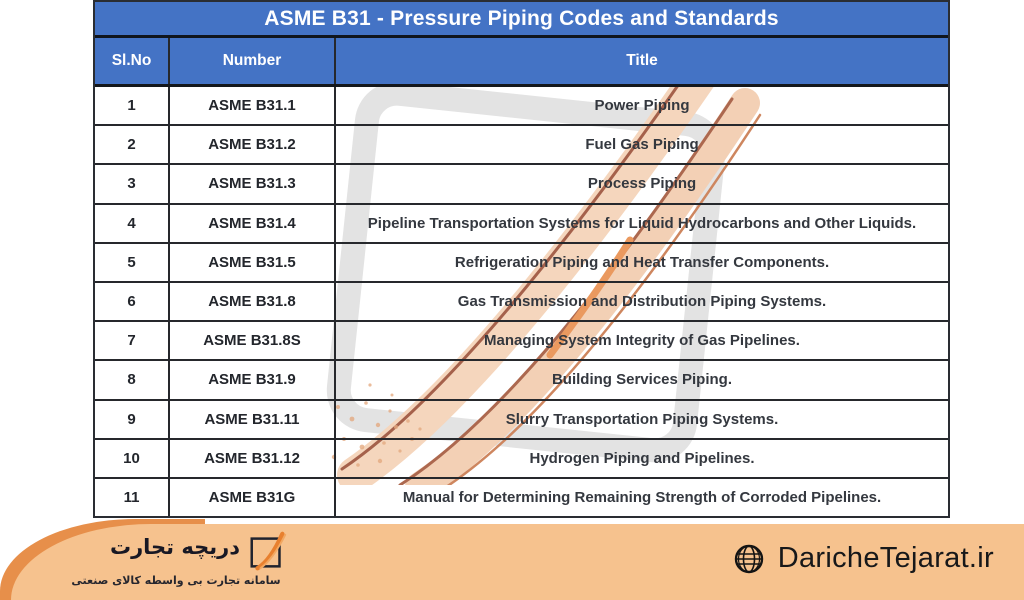 This screenshot has height=600, width=1024. Describe the element at coordinates (174, 547) in the screenshot. I see `brand-name: دریچه تجارت` at that location.